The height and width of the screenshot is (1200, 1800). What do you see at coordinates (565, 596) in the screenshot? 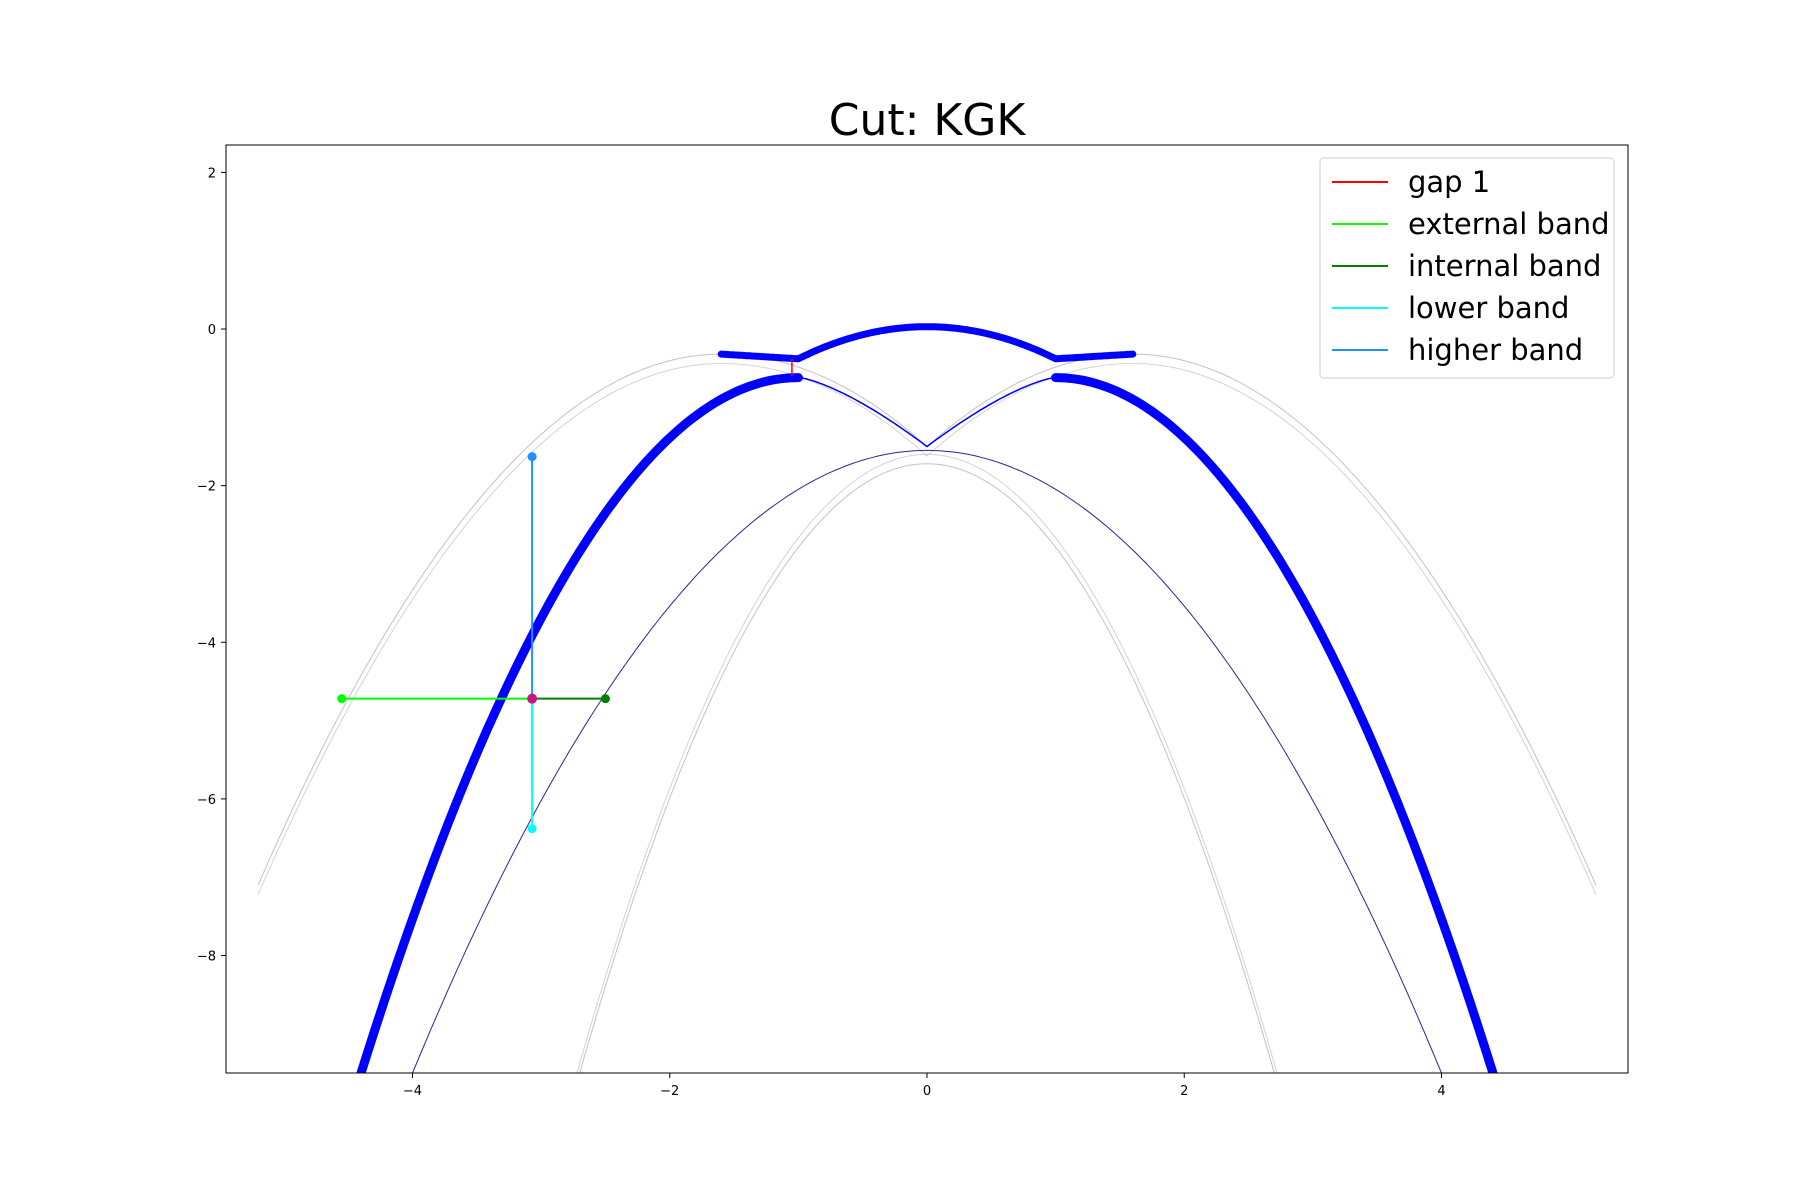
I see `markers-layer` at bounding box center [565, 596].